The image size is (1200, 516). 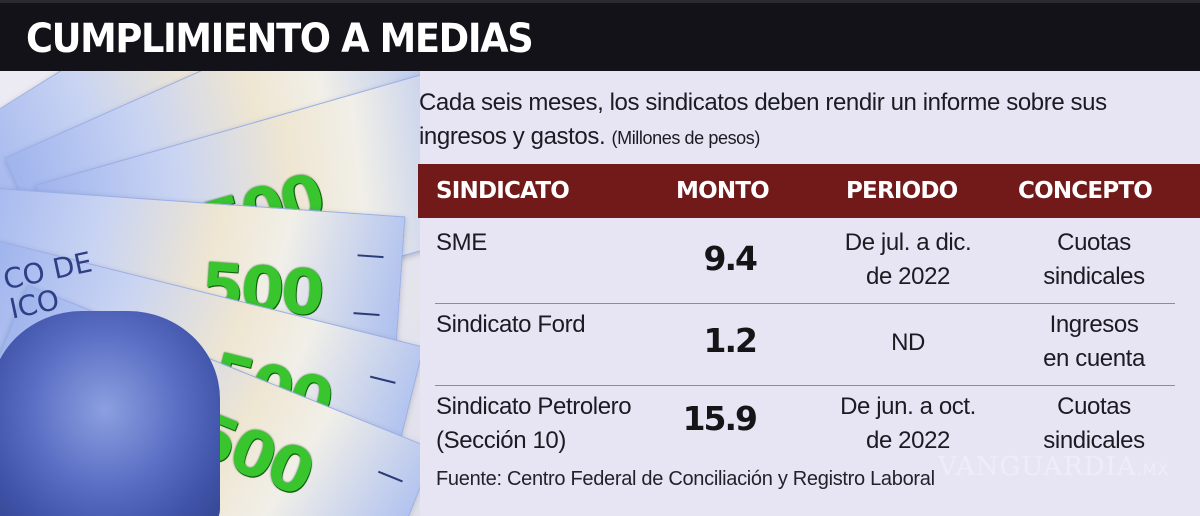 I want to click on concepto-line: en cuenta, so click(x=1094, y=358).